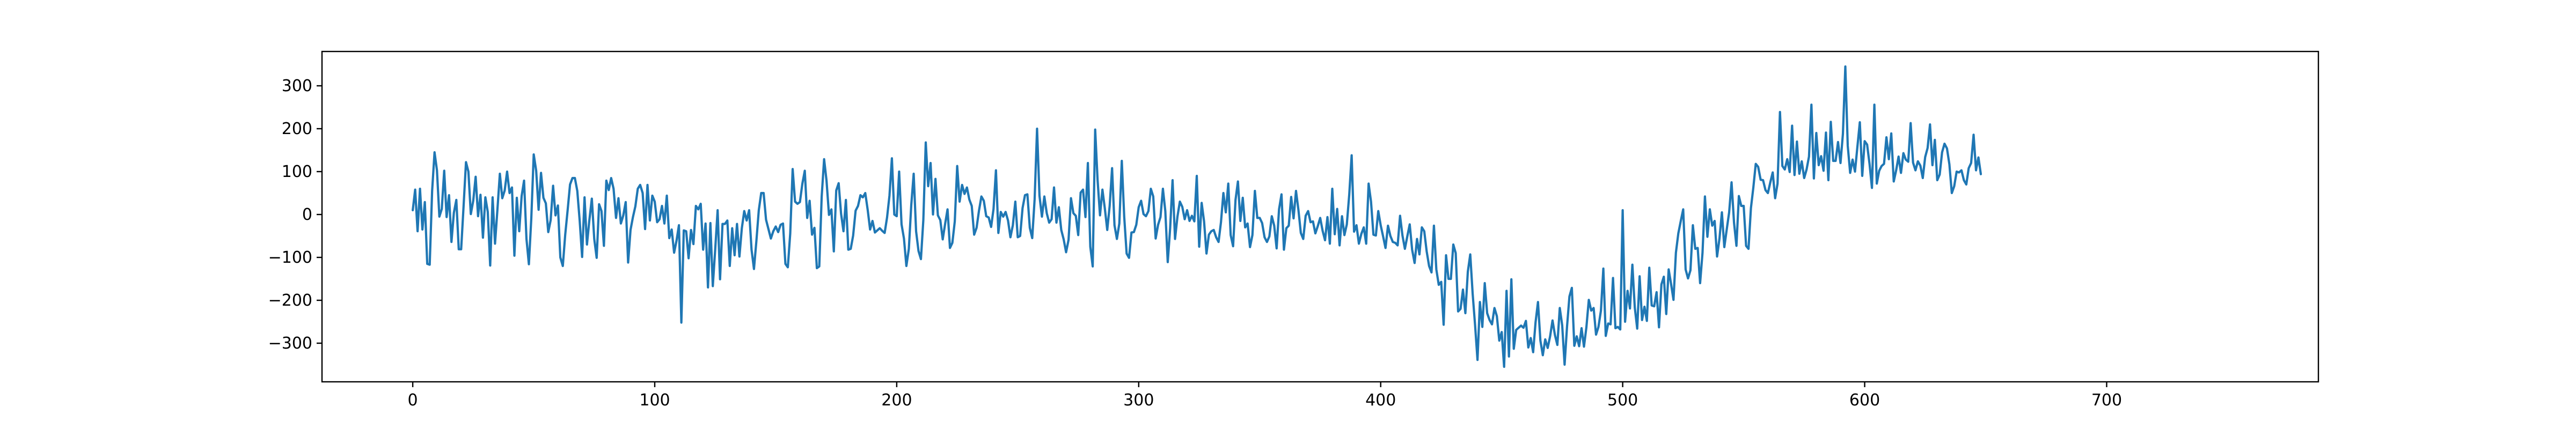 Image resolution: width=2576 pixels, height=429 pixels. I want to click on x-tick-label: 600, so click(1864, 400).